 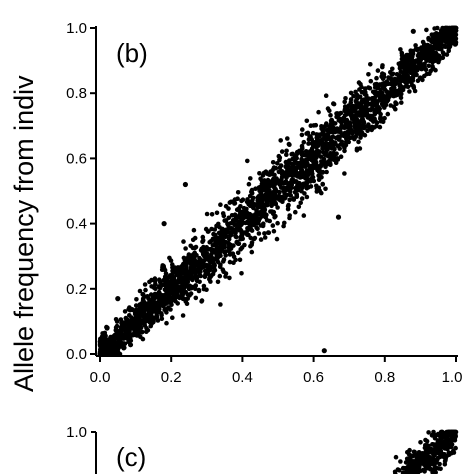 I want to click on y-ticks-b: 0.0 0.2 0.4 0.6 0.8 1.0, so click(x=81, y=191).